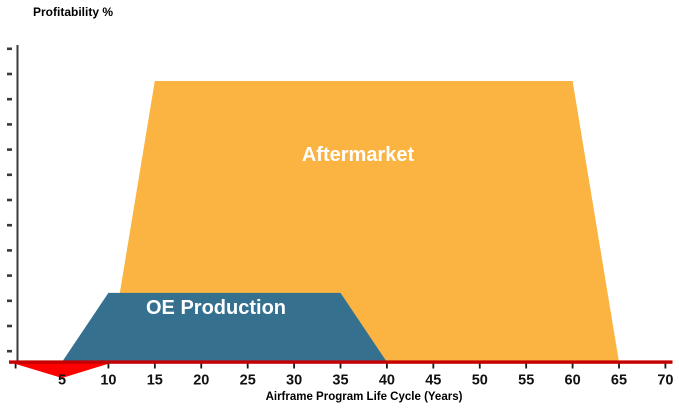  Describe the element at coordinates (573, 381) in the screenshot. I see `x-tick-label: 60` at that location.